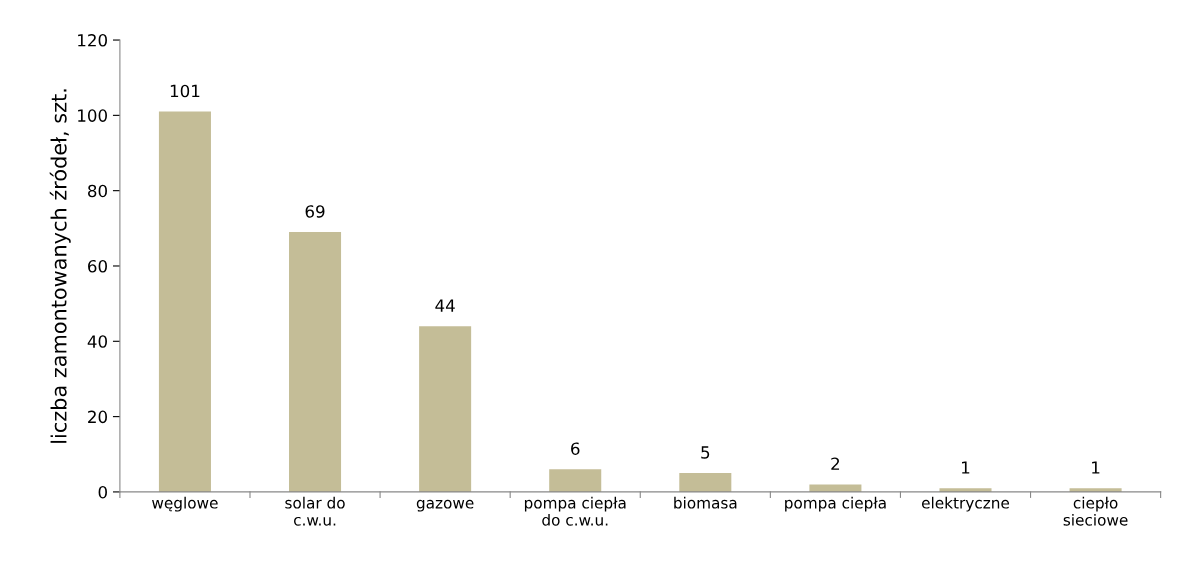 Image resolution: width=1199 pixels, height=572 pixels. Describe the element at coordinates (92, 40) in the screenshot. I see `y-tick-label: 120` at that location.